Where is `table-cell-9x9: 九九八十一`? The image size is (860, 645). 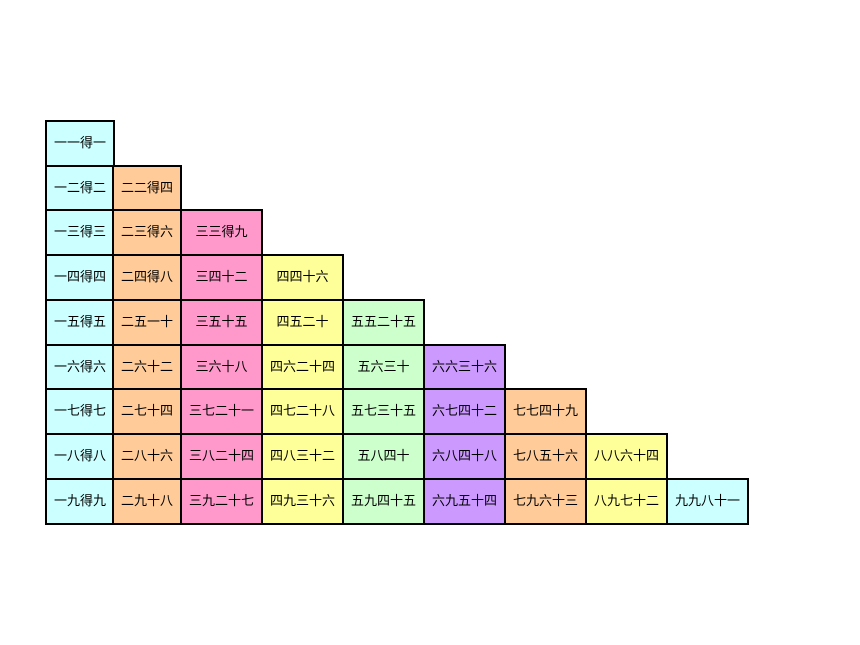 table-cell-9x9: 九九八十一 is located at coordinates (707, 501).